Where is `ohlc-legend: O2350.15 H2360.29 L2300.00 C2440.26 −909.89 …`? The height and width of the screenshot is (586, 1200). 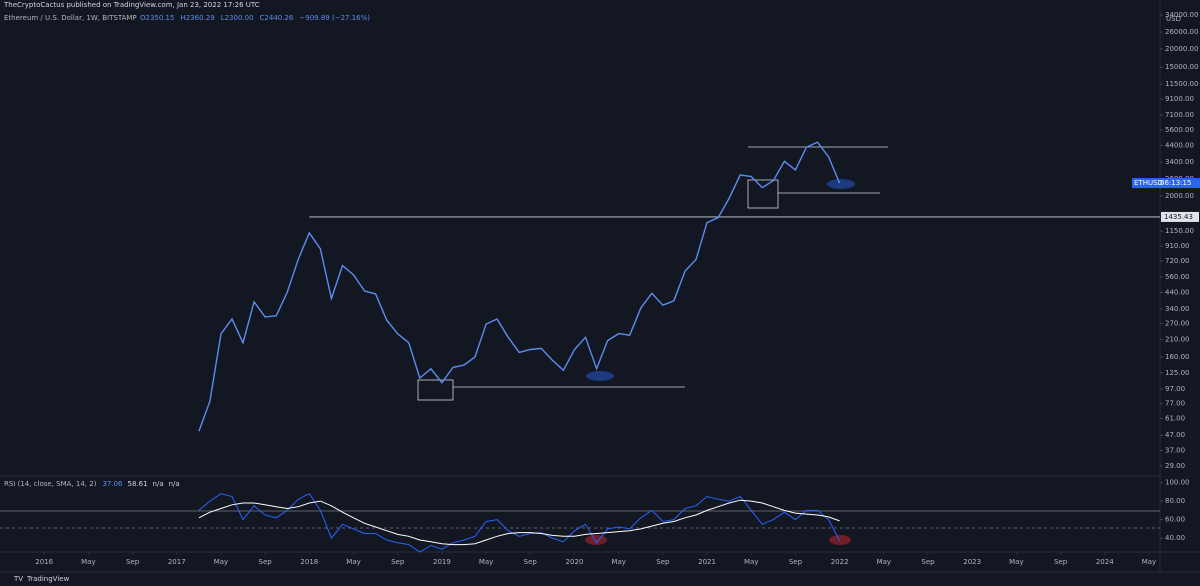
ohlc-legend: O2350.15 H2360.29 L2300.00 C2440.26 −909.89 … is located at coordinates (255, 18).